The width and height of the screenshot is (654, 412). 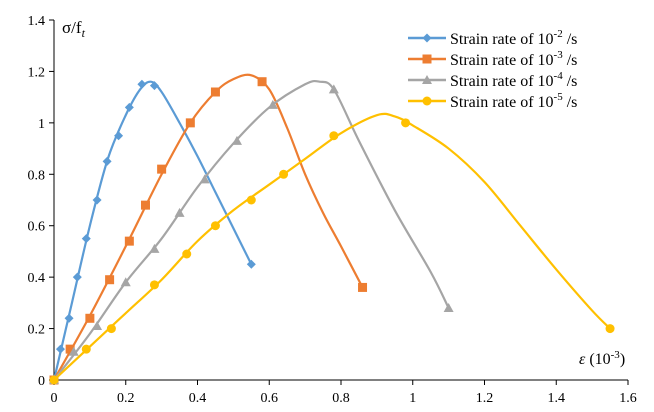 I want to click on y-tick-label: 0.6, so click(x=37, y=227).